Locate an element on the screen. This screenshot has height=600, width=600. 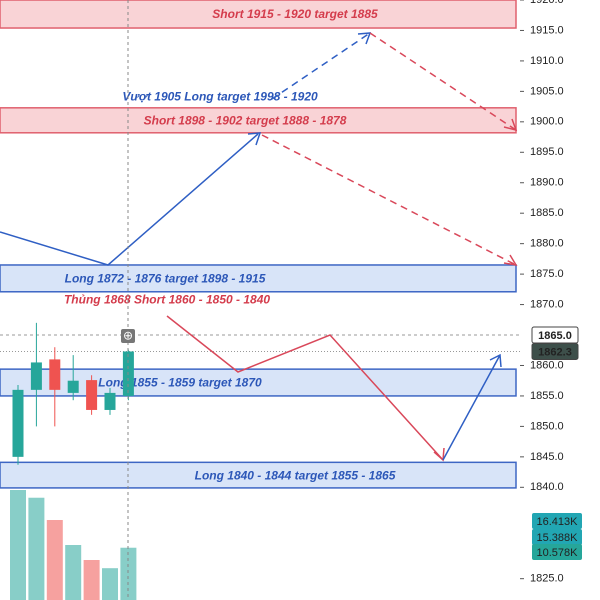
y-tick-label: 1825.0 is located at coordinates (547, 579).